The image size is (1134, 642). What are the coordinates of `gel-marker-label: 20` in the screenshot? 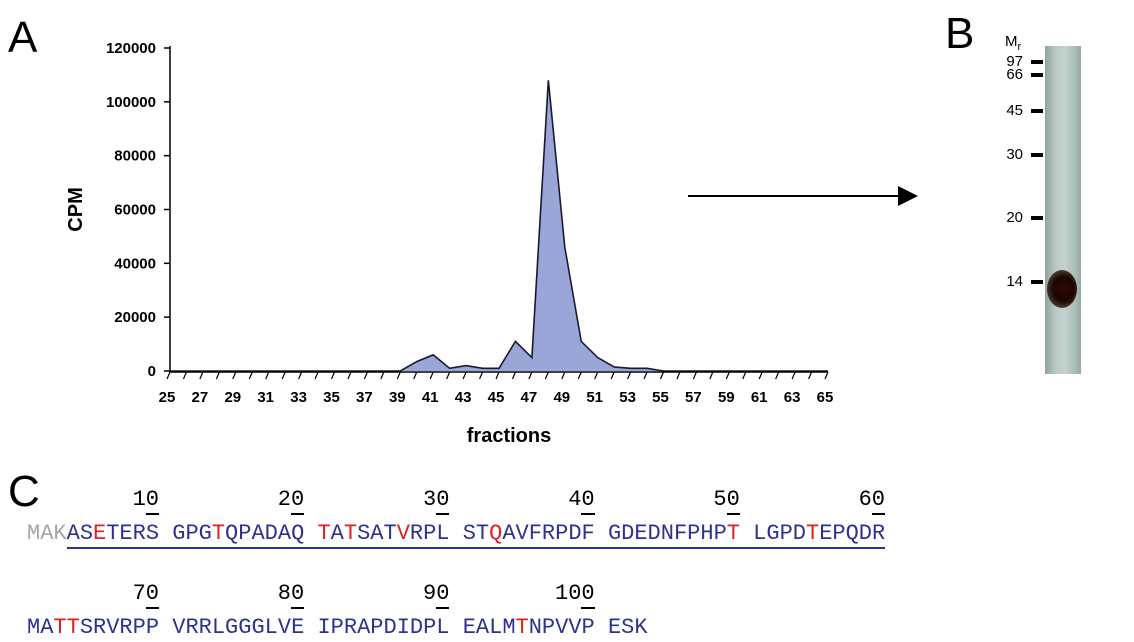 It's located at (1014, 217).